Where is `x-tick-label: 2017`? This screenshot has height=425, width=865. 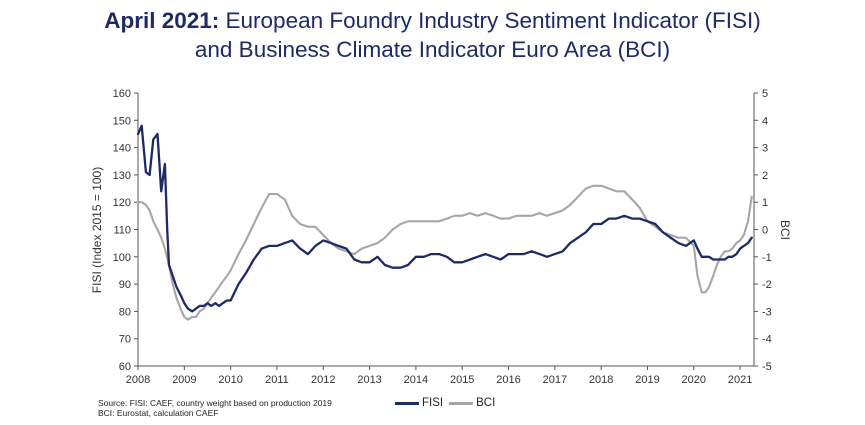
x-tick-label: 2017 is located at coordinates (555, 380).